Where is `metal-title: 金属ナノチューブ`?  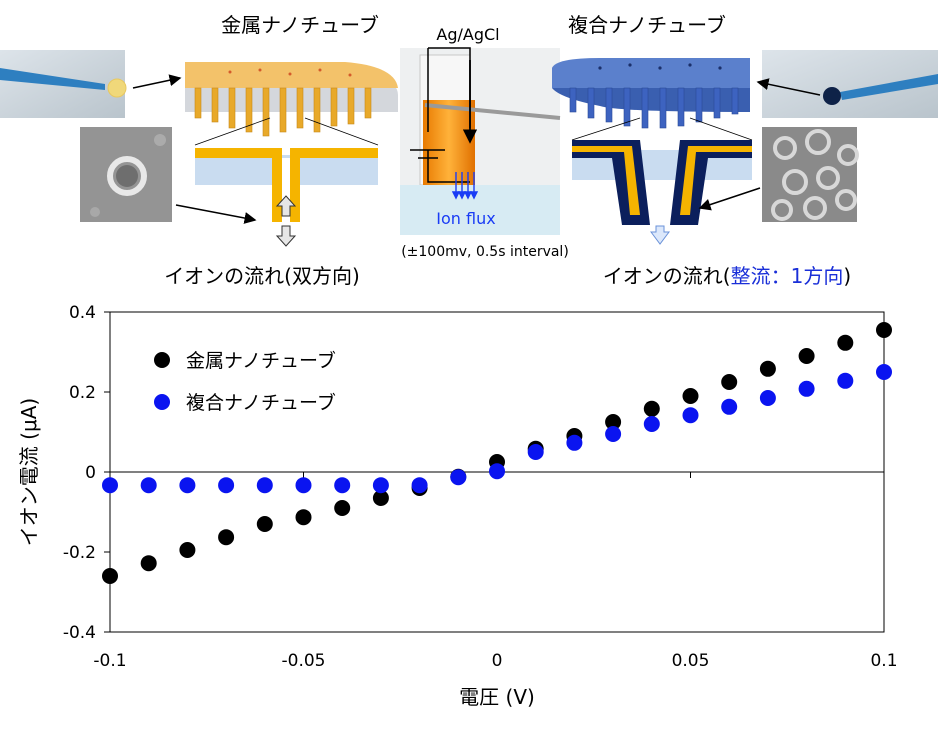
metal-title: 金属ナノチューブ is located at coordinates (300, 25).